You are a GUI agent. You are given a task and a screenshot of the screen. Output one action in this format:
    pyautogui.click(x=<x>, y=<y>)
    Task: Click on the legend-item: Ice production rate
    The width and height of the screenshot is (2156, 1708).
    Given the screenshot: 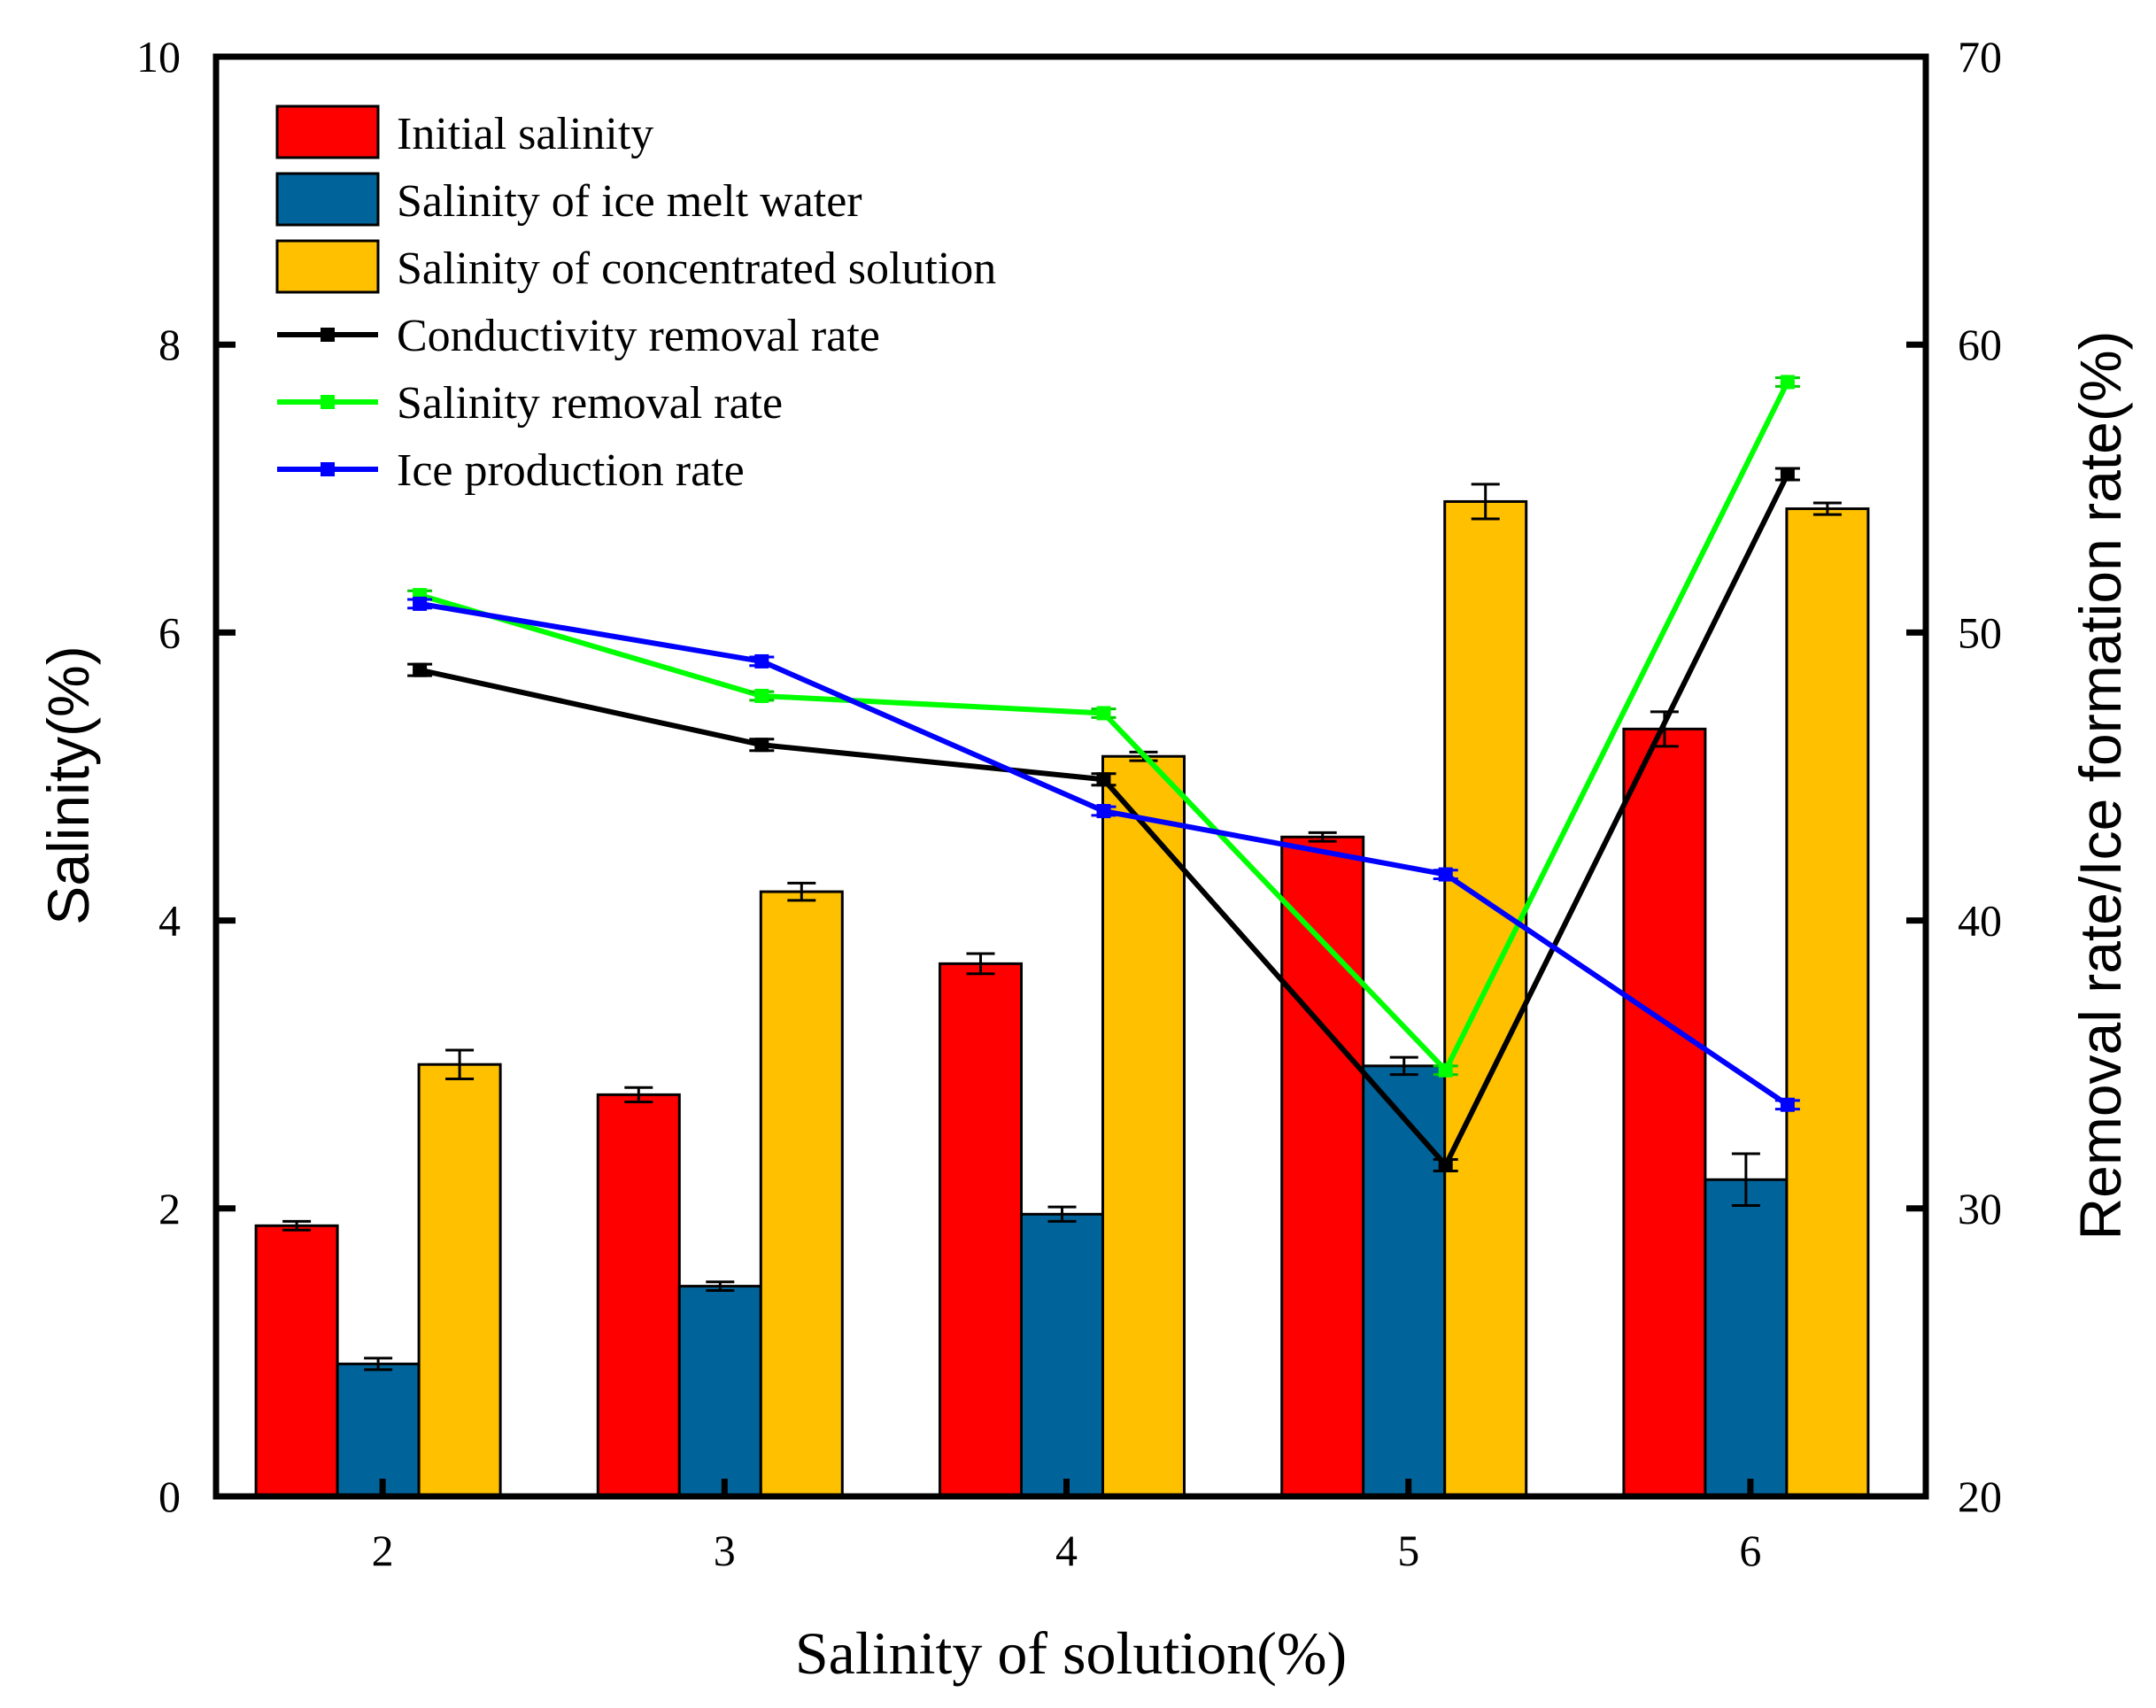 What is the action you would take?
    pyautogui.click(x=511, y=471)
    